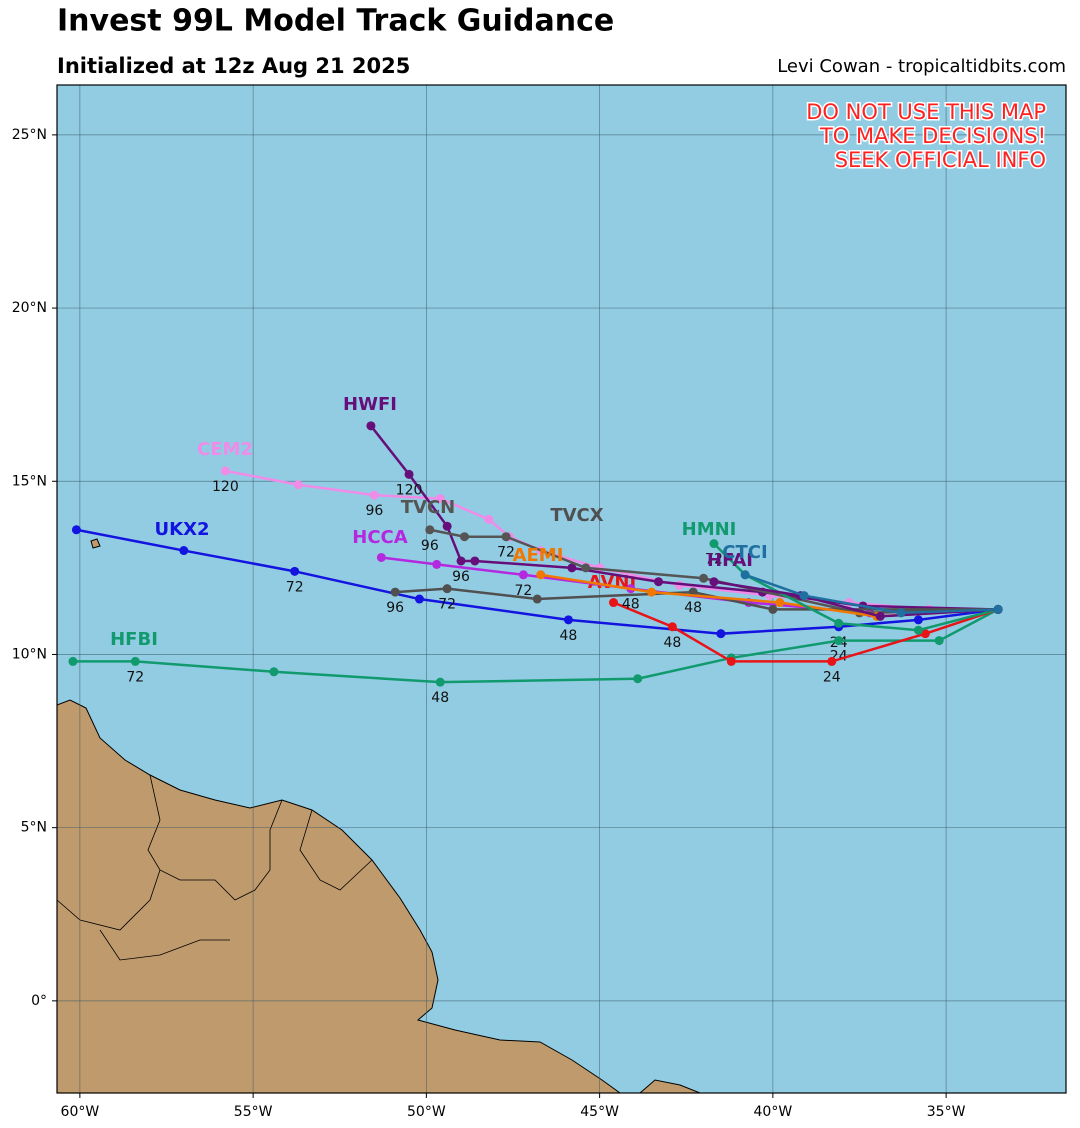 The image size is (1080, 1128). I want to click on x-tick-label: 55°W, so click(253, 1112).